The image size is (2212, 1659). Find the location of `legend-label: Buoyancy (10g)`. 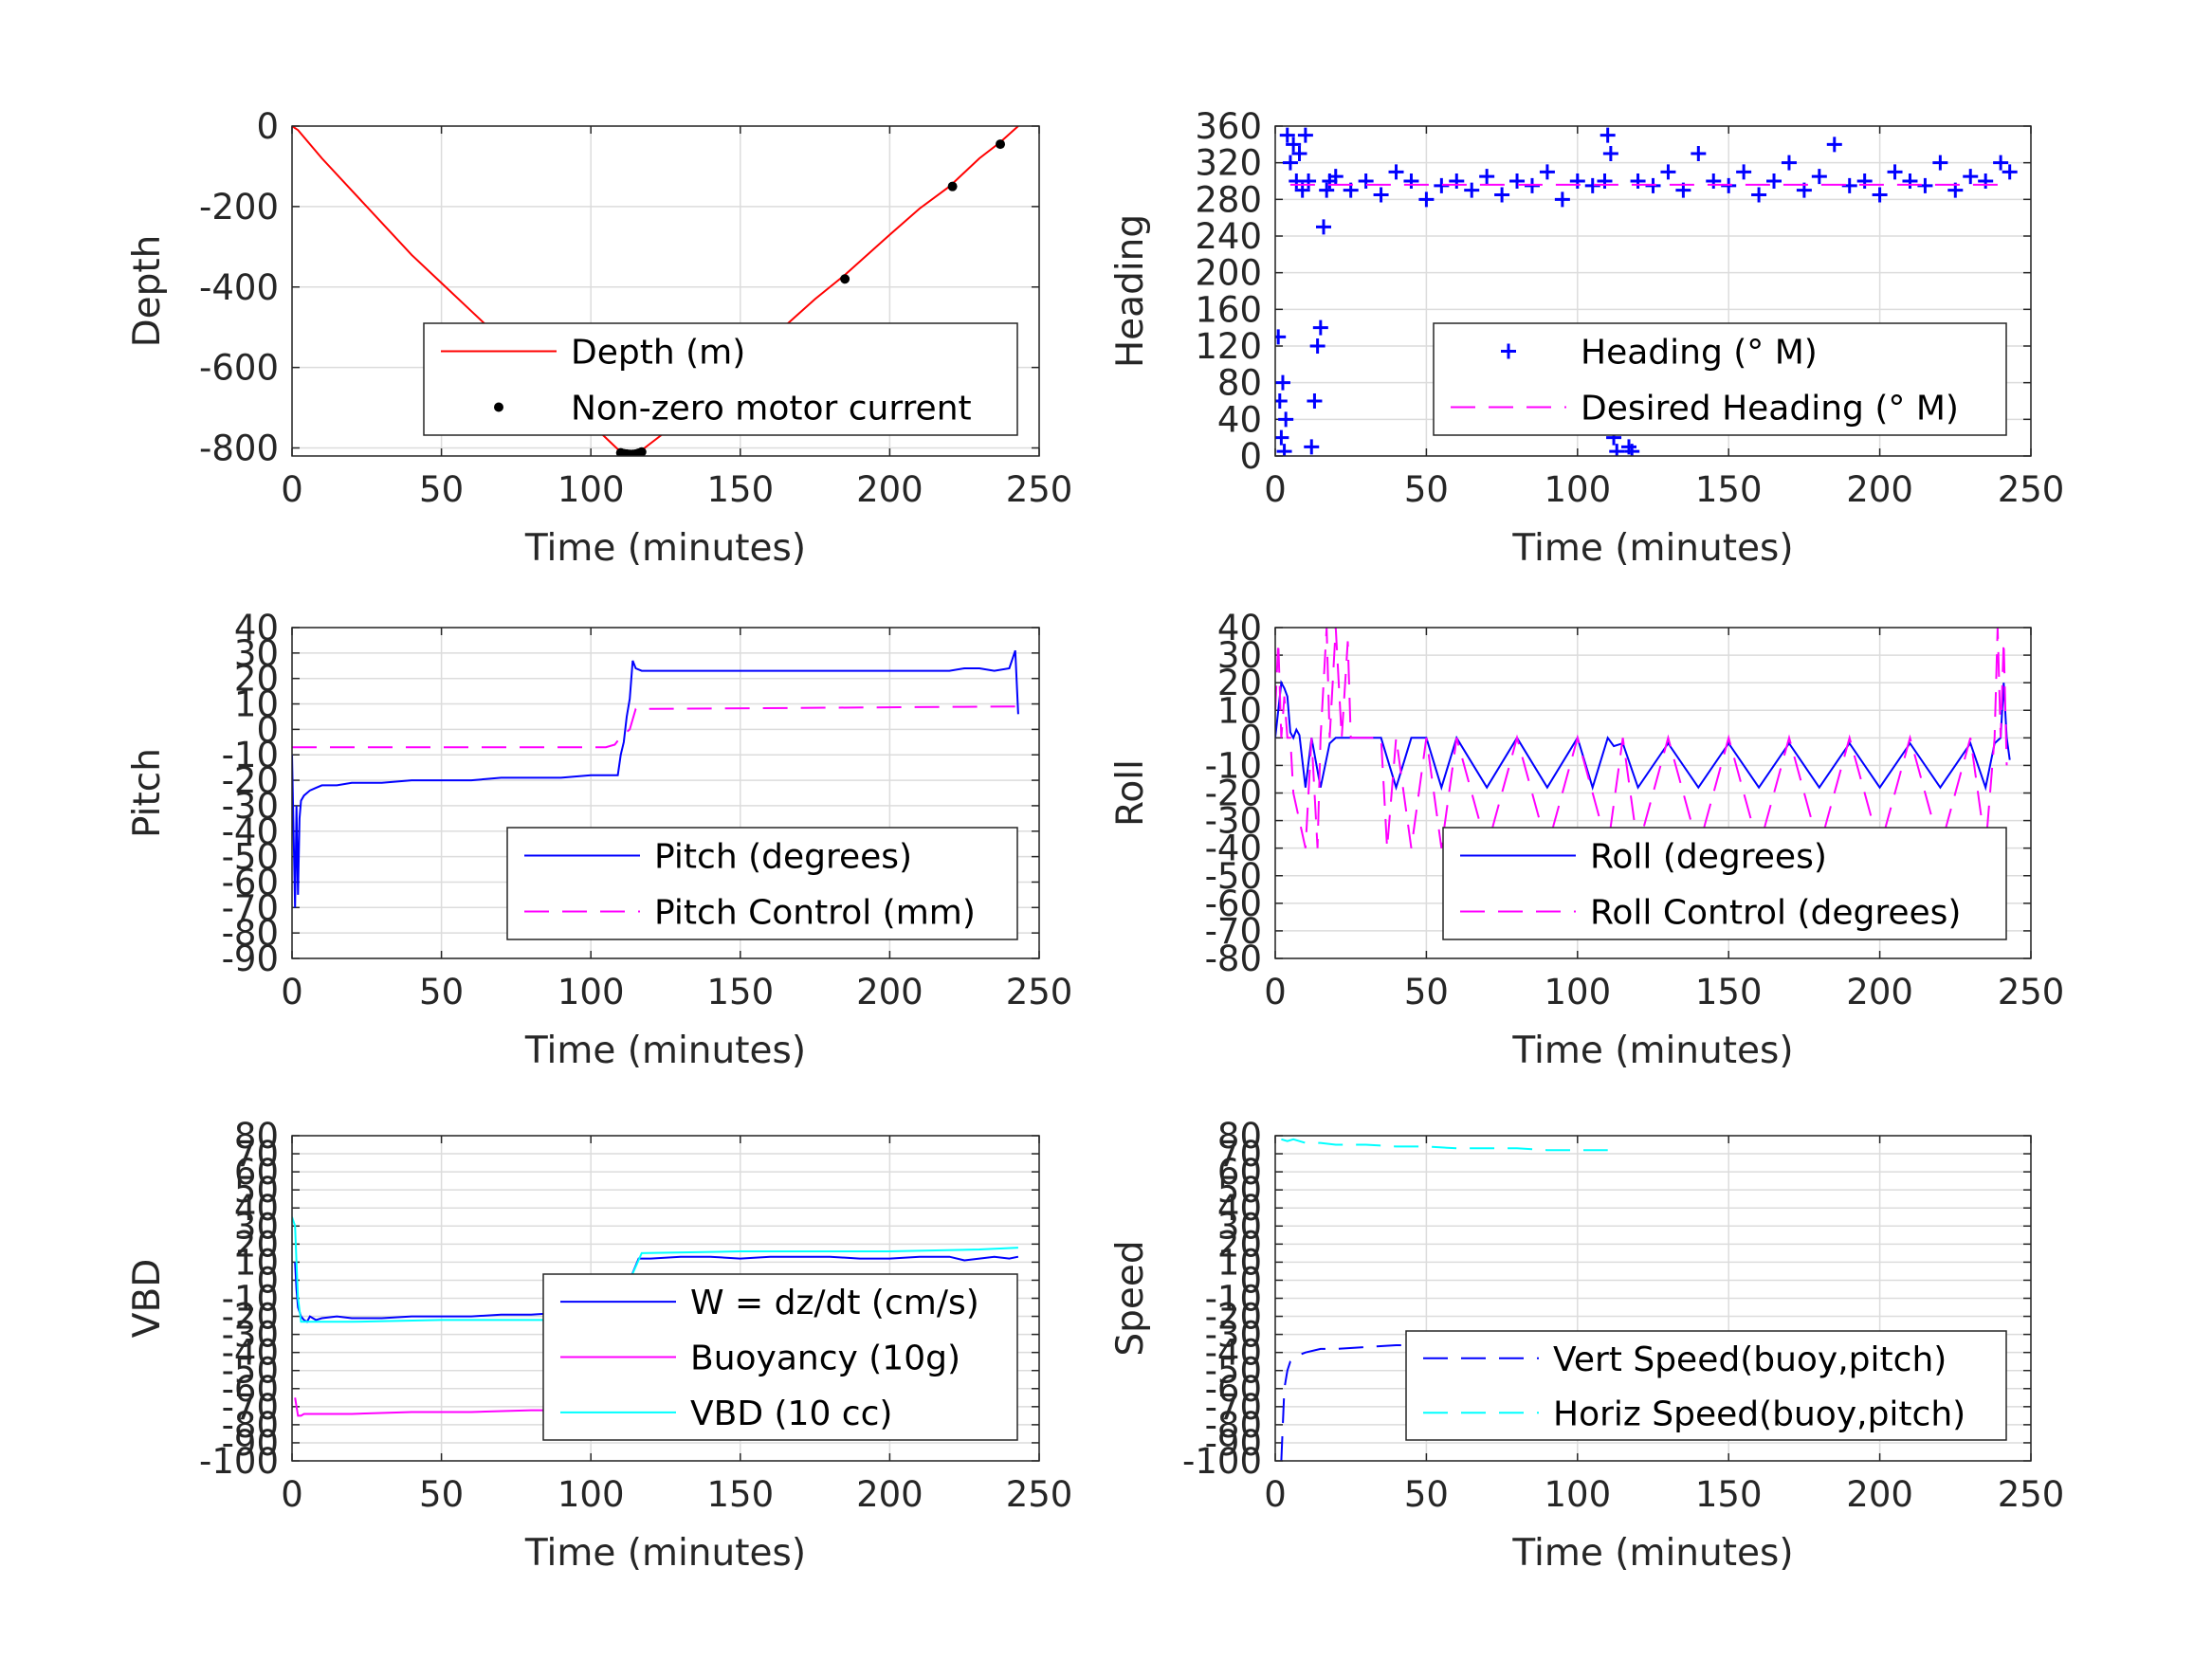

legend-label: Buoyancy (10g) is located at coordinates (825, 1359).